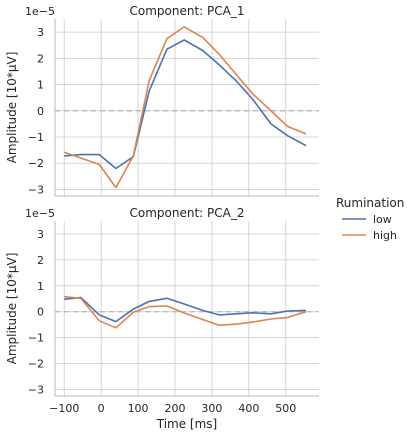 The width and height of the screenshot is (414, 437). I want to click on legend-label-low: low, so click(382, 219).